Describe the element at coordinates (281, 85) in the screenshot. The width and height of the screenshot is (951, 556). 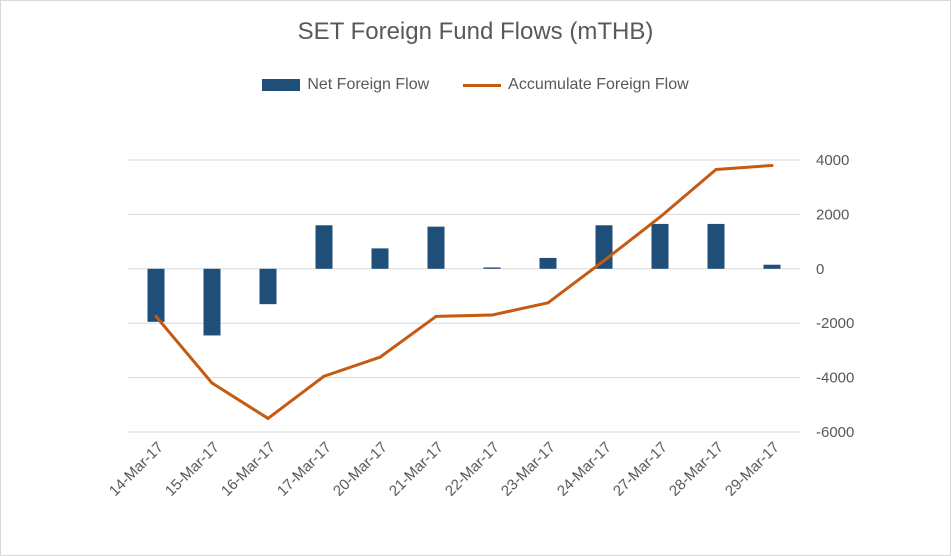
I see `legend-swatch-bar` at that location.